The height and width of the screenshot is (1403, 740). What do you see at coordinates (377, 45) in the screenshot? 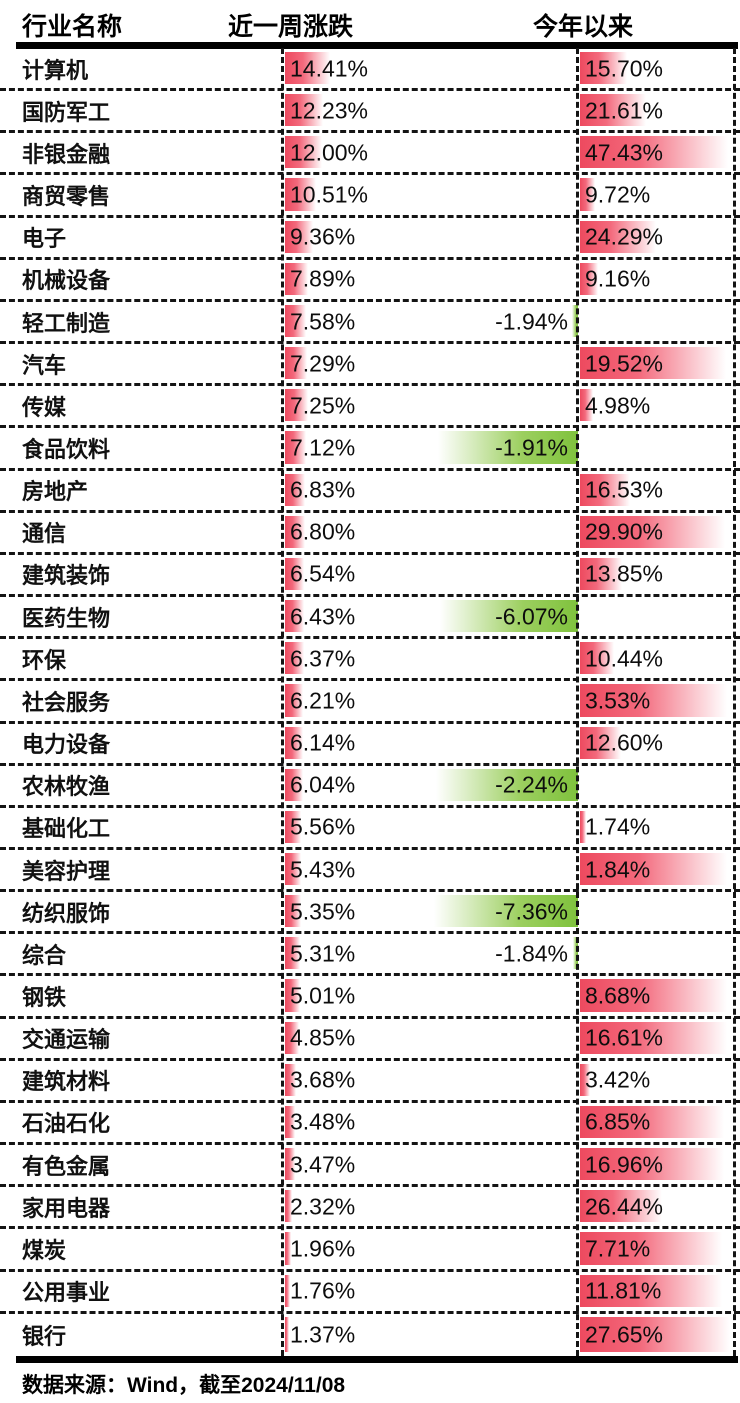
I see `header-rule` at bounding box center [377, 45].